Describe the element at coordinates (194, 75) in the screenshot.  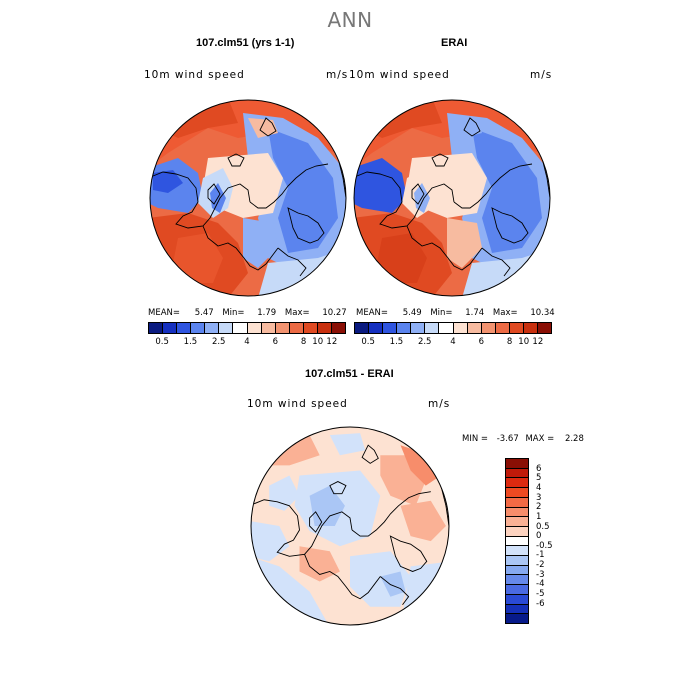
I see `panel1-field-label: 10m wind speed` at that location.